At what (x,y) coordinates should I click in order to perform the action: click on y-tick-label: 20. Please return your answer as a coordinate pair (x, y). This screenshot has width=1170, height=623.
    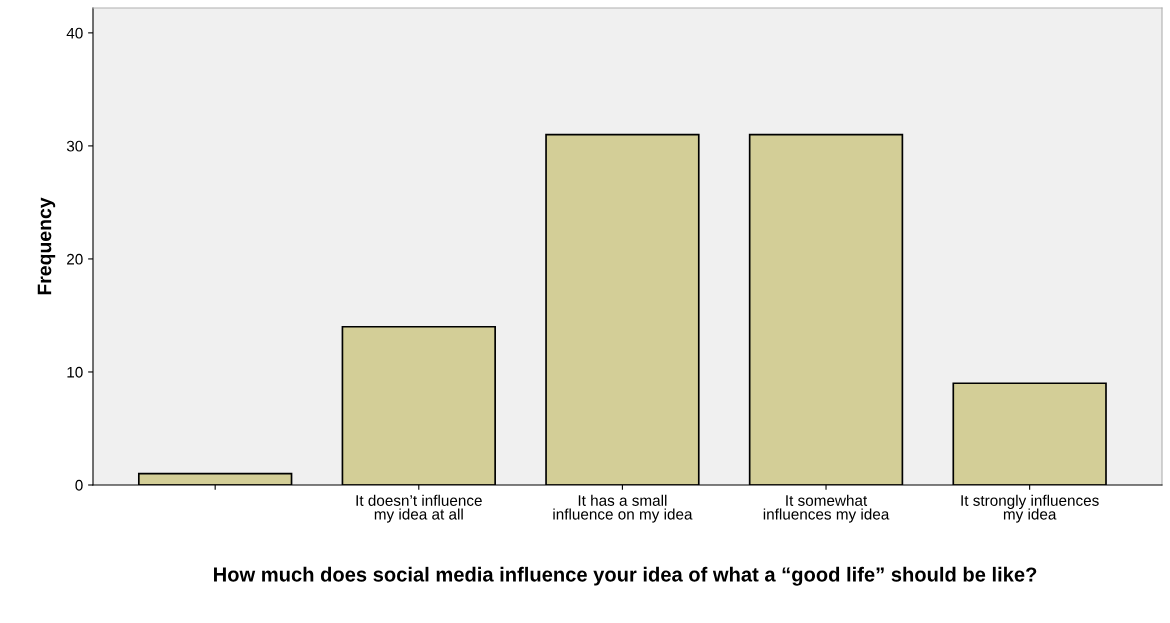
    Looking at the image, I should click on (75, 259).